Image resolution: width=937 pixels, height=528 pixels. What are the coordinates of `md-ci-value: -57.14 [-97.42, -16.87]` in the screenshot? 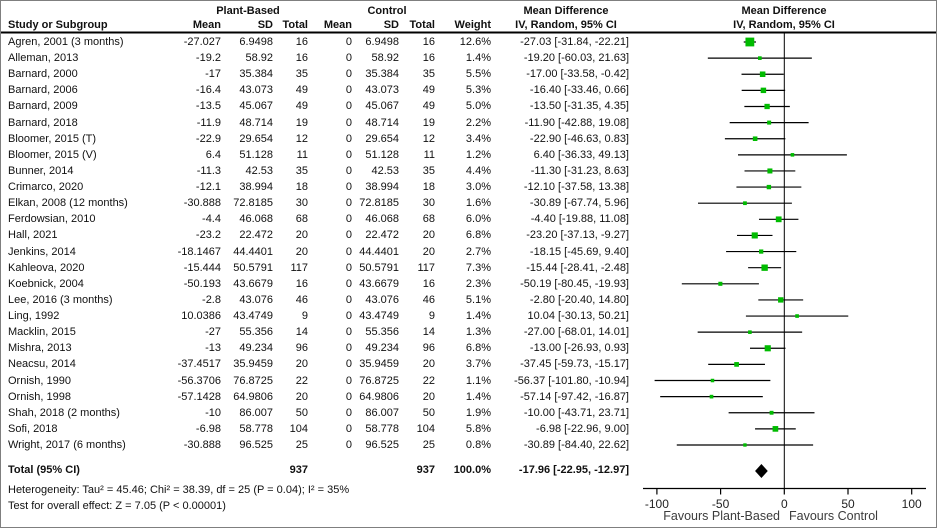 It's located at (574, 396).